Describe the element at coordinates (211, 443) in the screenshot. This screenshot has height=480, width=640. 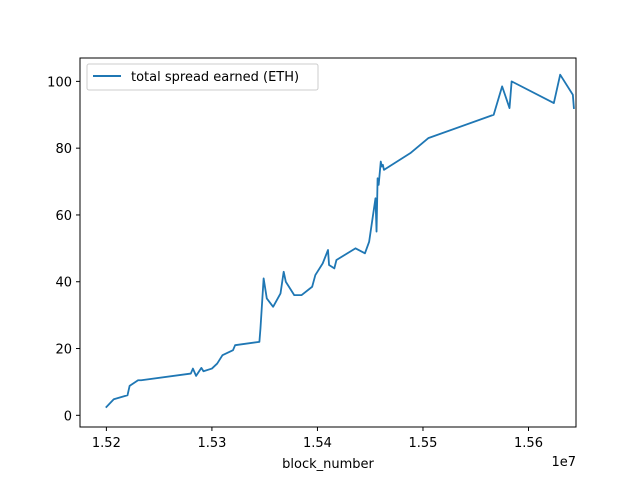
I see `x-tick-label: 1.53` at that location.